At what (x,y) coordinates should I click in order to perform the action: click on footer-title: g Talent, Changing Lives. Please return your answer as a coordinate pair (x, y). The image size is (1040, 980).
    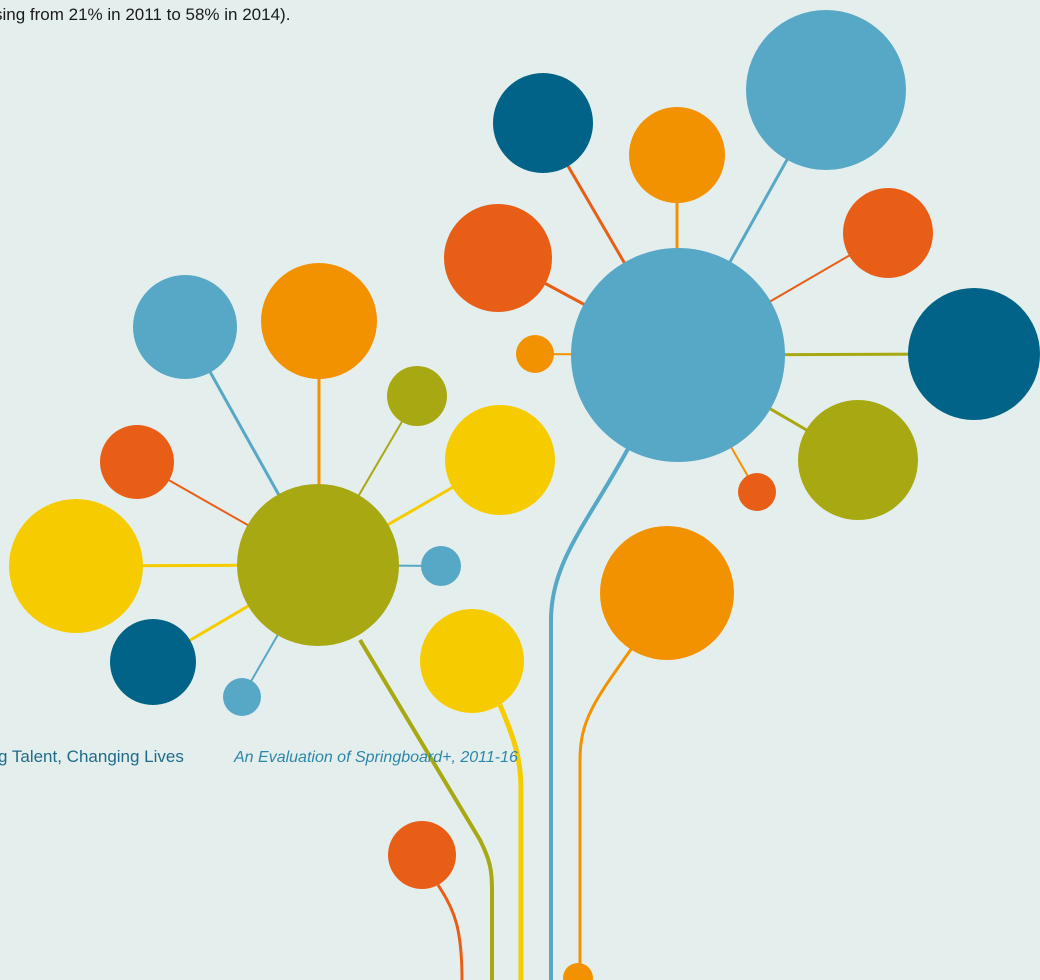
    Looking at the image, I should click on (92, 756).